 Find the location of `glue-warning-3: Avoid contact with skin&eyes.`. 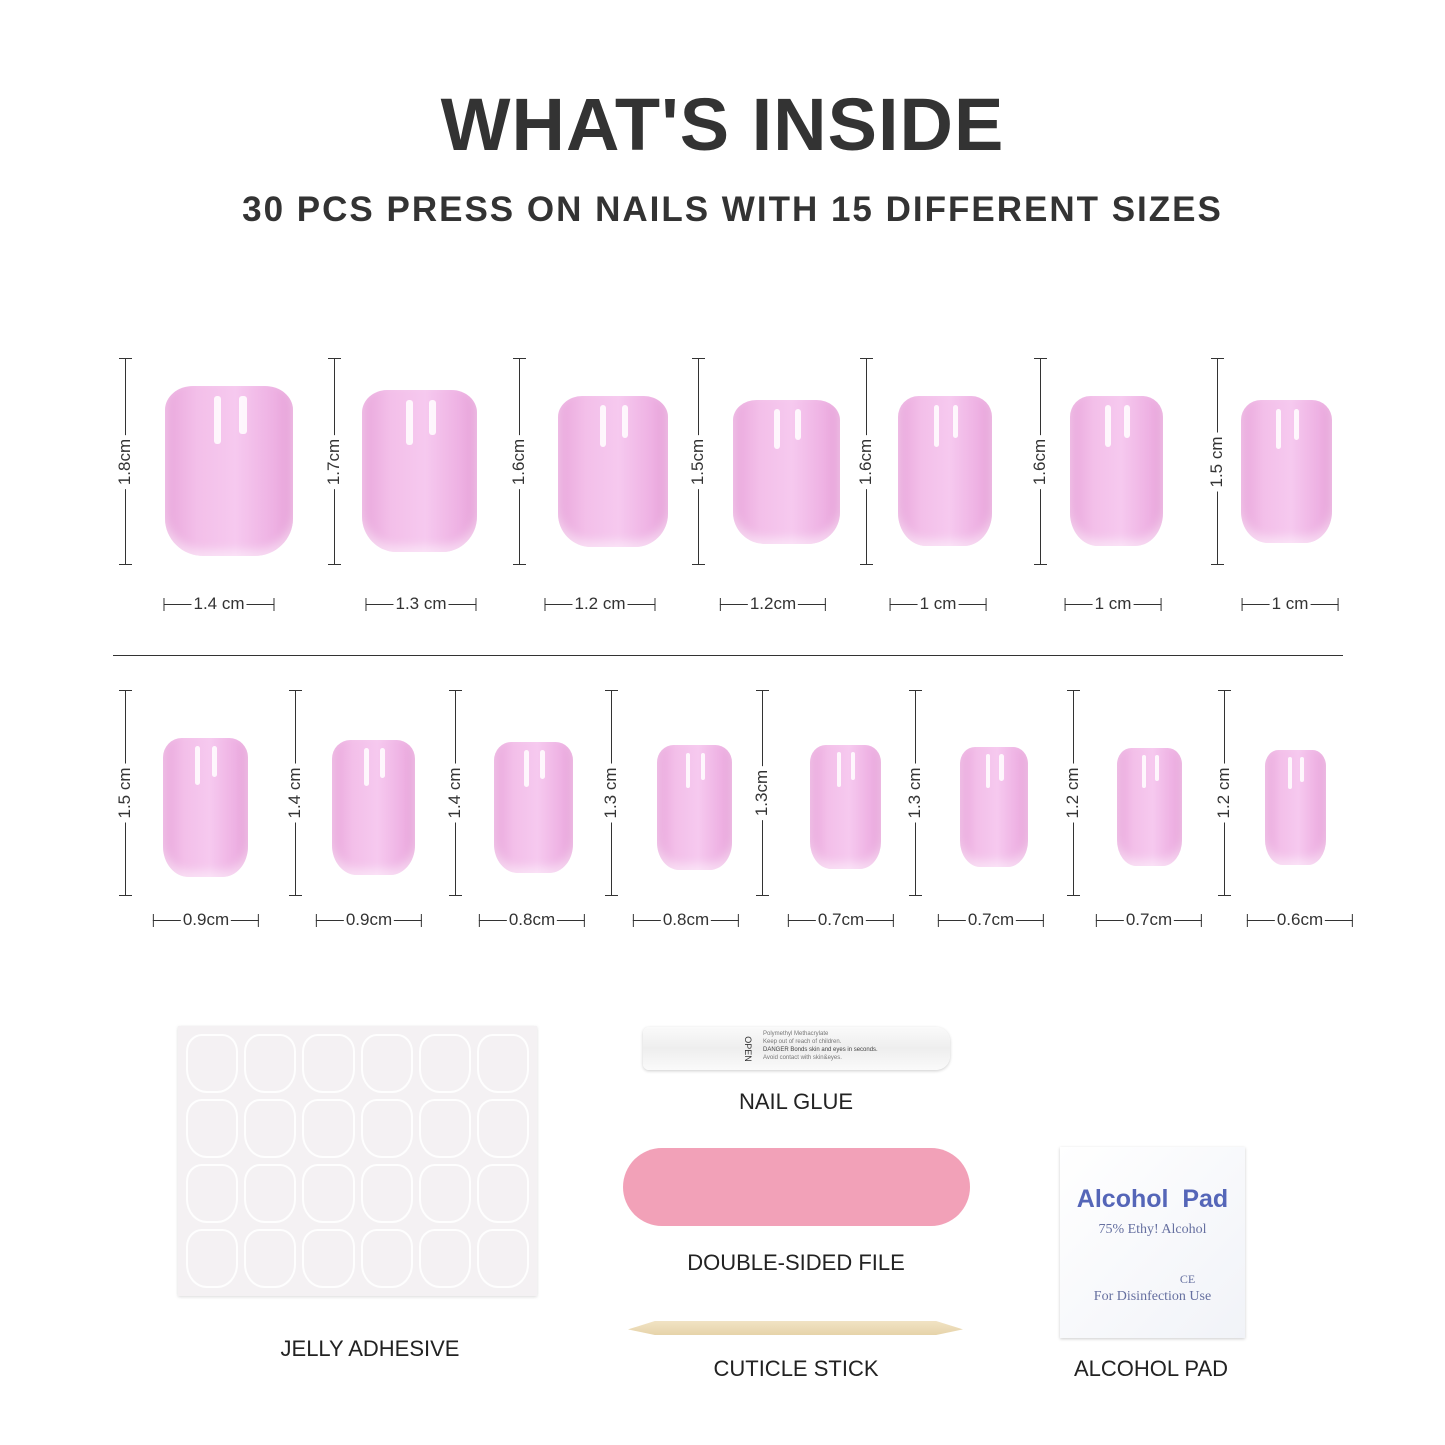

glue-warning-3: Avoid contact with skin&eyes. is located at coordinates (802, 1058).